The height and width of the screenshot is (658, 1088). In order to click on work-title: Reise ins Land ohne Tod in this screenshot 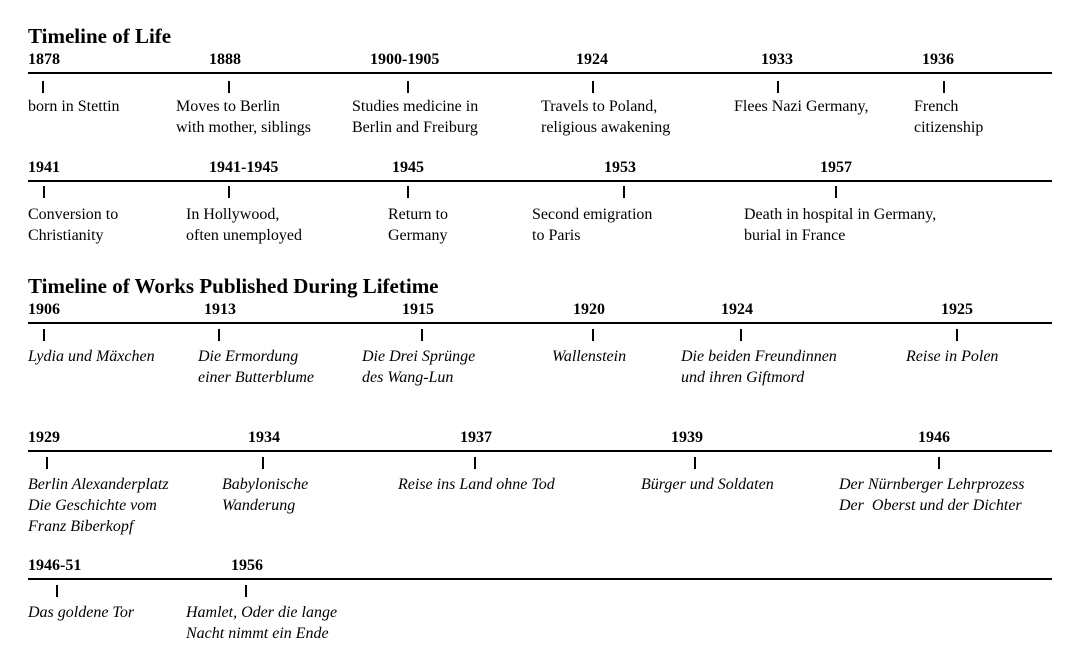, I will do `click(476, 484)`.